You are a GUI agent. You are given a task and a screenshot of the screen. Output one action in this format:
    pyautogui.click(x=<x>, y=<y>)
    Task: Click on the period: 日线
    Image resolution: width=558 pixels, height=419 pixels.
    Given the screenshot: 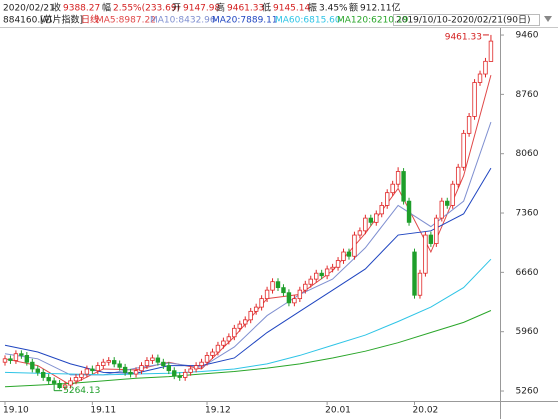 What is the action you would take?
    pyautogui.click(x=90, y=20)
    